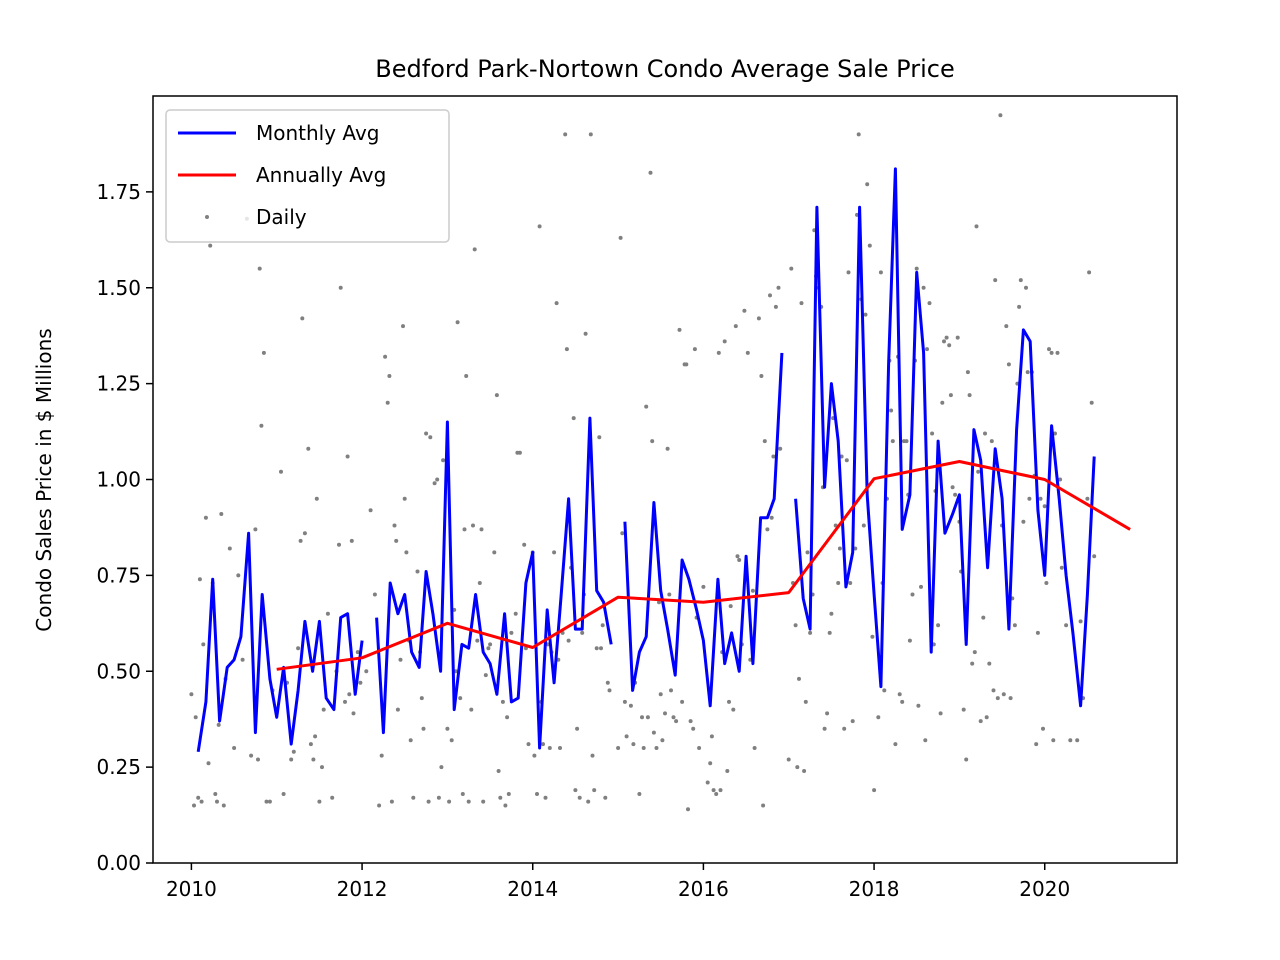 Image resolution: width=1280 pixels, height=960 pixels. What do you see at coordinates (494, 583) in the screenshot?
I see `monthly-avg-line` at bounding box center [494, 583].